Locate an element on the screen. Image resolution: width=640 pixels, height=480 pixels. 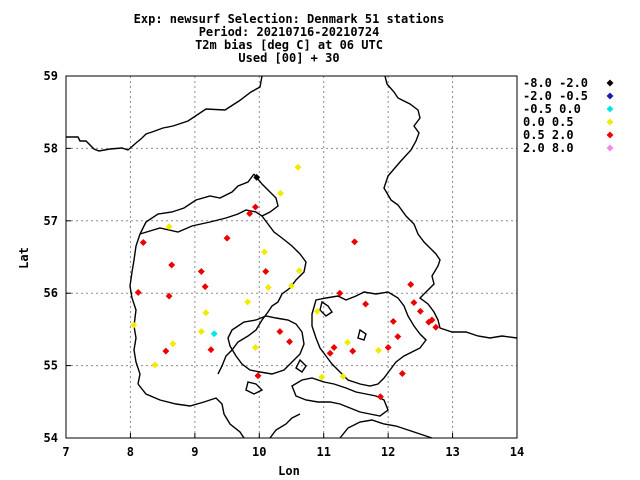
x-tick-label: 8 is located at coordinates (130, 452).